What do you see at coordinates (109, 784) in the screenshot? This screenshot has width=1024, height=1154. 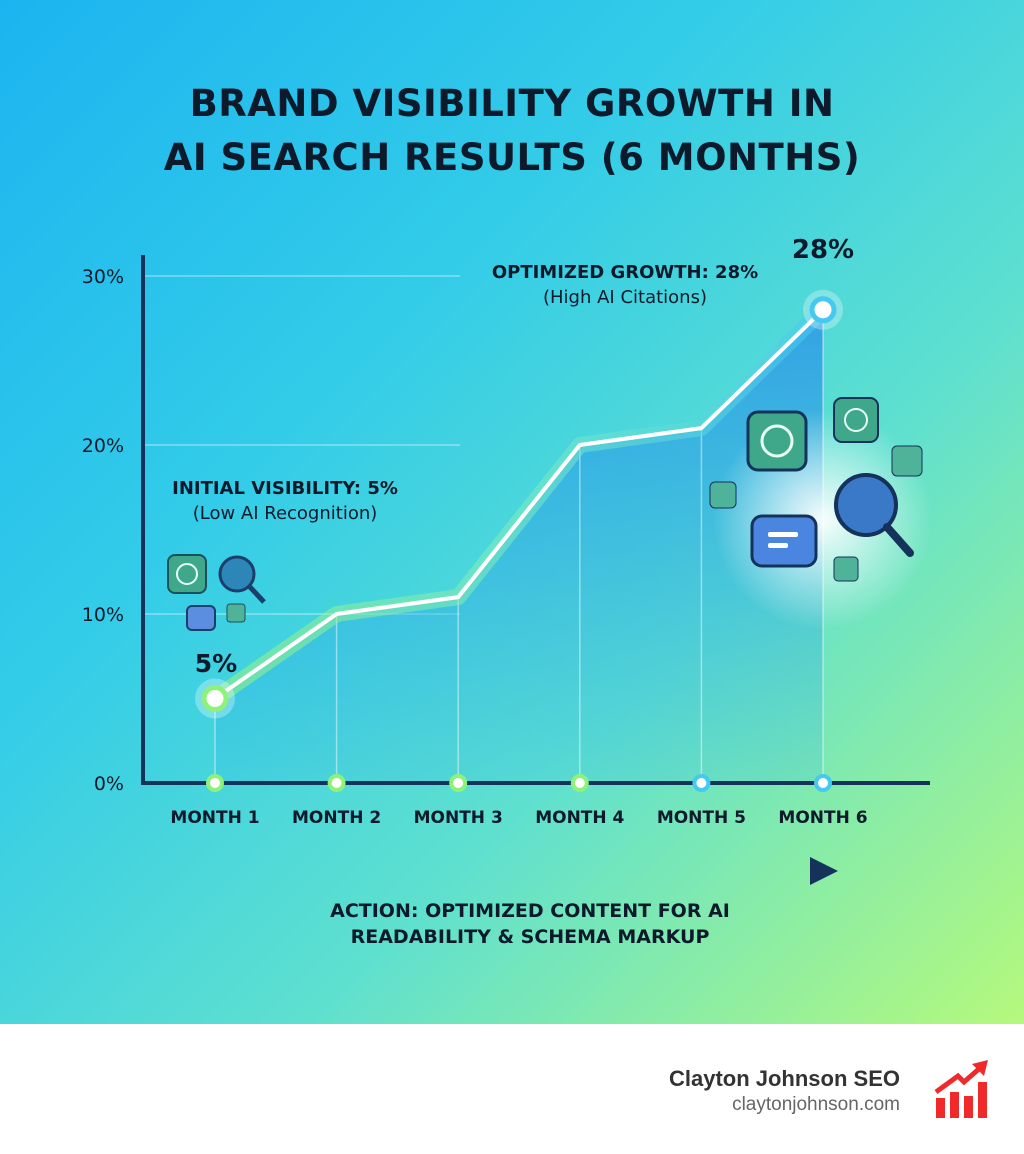 I see `y-tick-label: 0%` at bounding box center [109, 784].